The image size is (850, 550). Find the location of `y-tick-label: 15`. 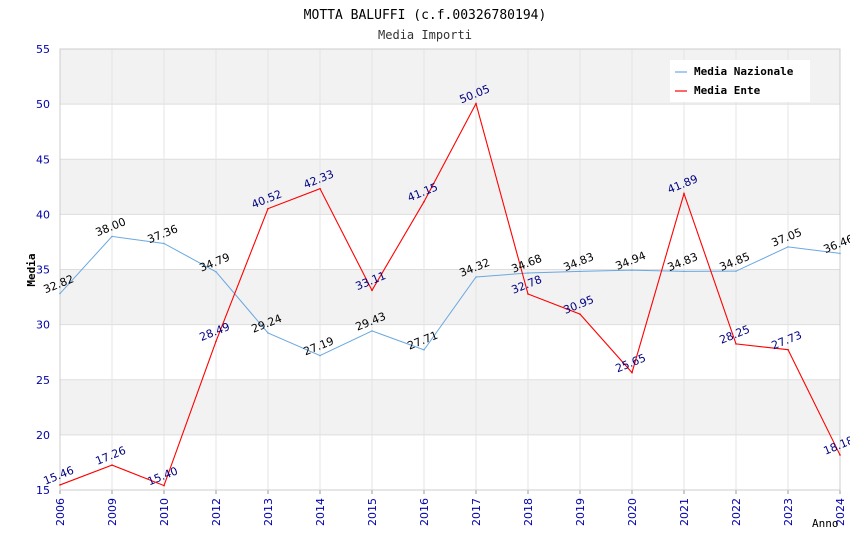

y-tick-label: 15 is located at coordinates (43, 490).